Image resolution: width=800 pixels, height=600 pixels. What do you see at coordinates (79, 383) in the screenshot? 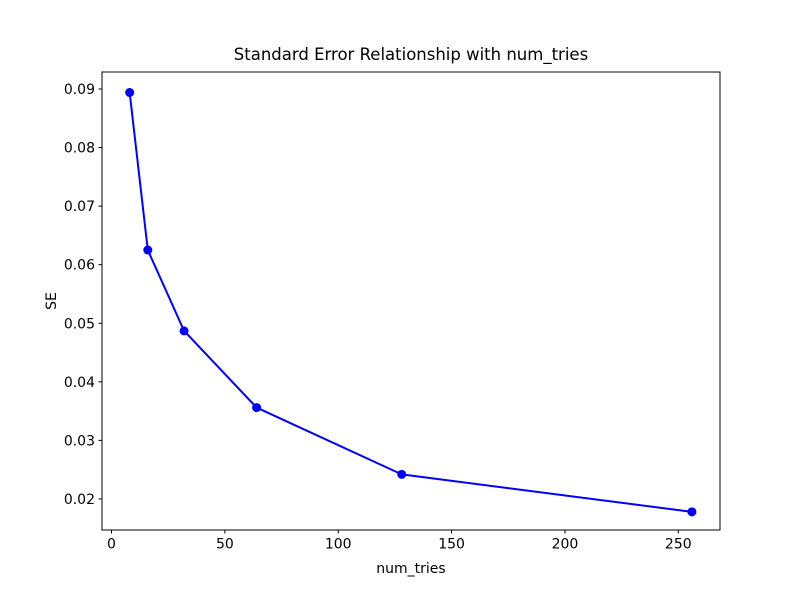
I see `y-tick-label: 0.04` at bounding box center [79, 383].